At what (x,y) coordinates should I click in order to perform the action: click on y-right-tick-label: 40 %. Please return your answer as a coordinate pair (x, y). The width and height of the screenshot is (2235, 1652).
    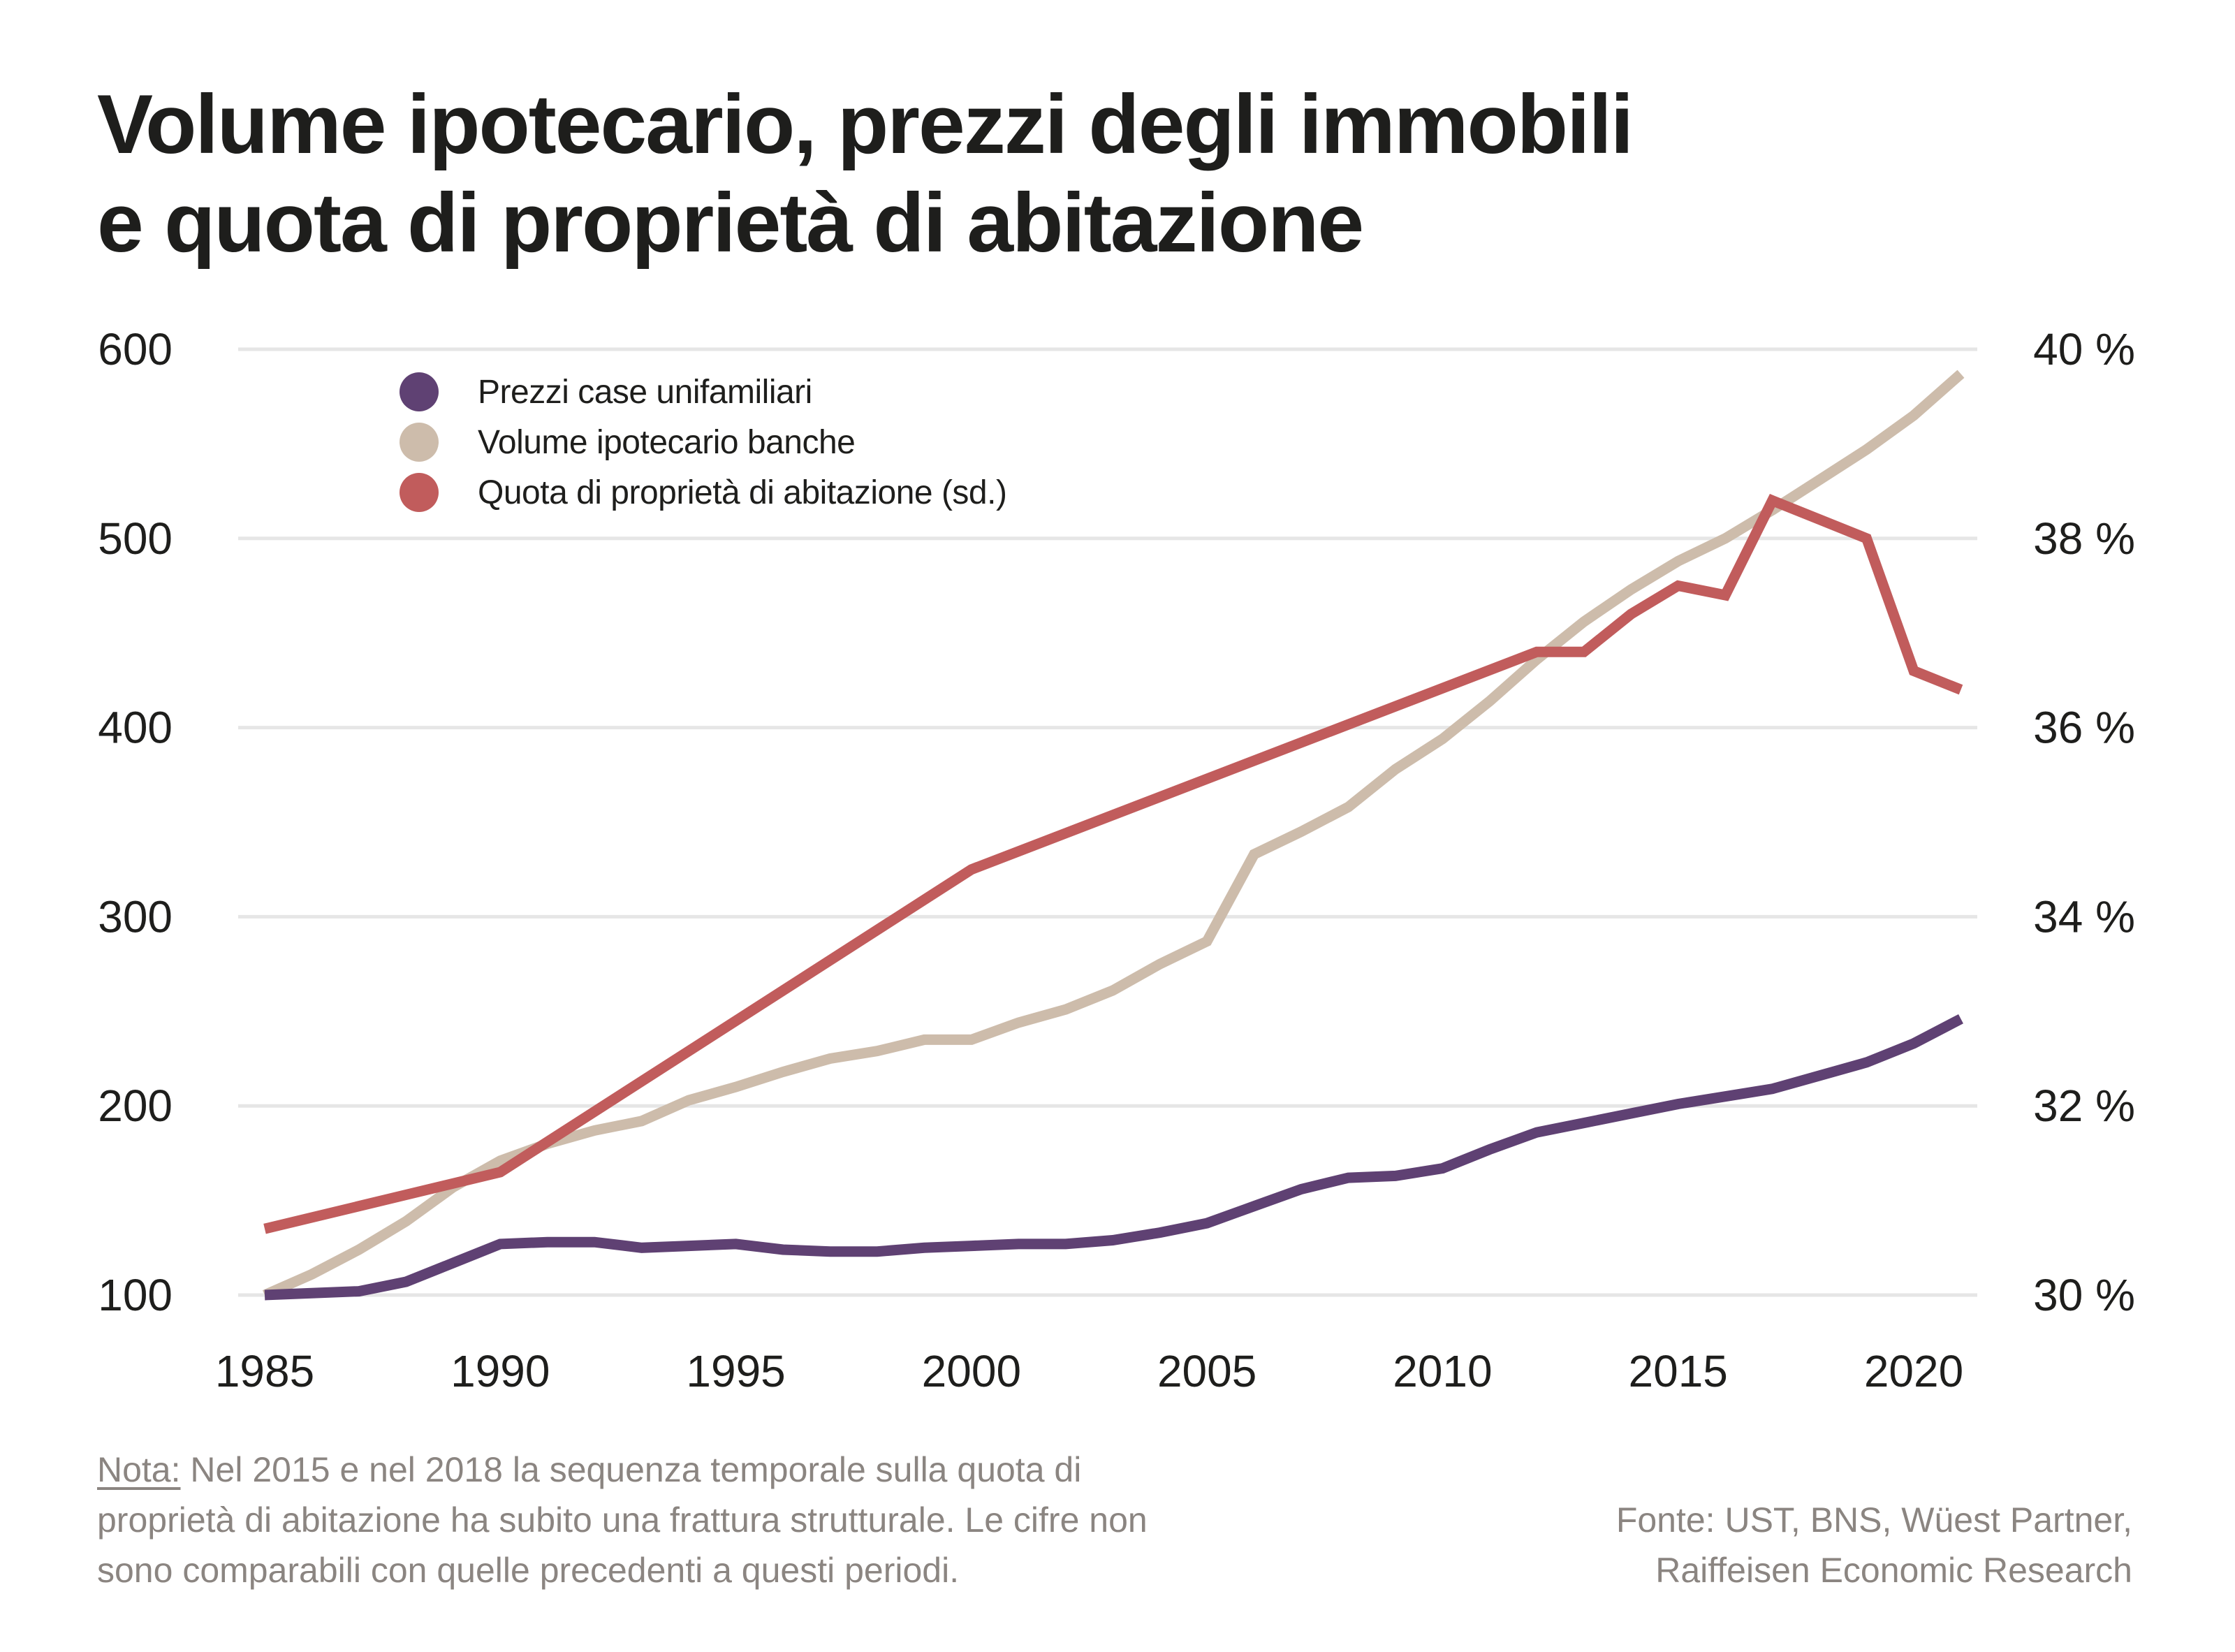
    Looking at the image, I should click on (2084, 349).